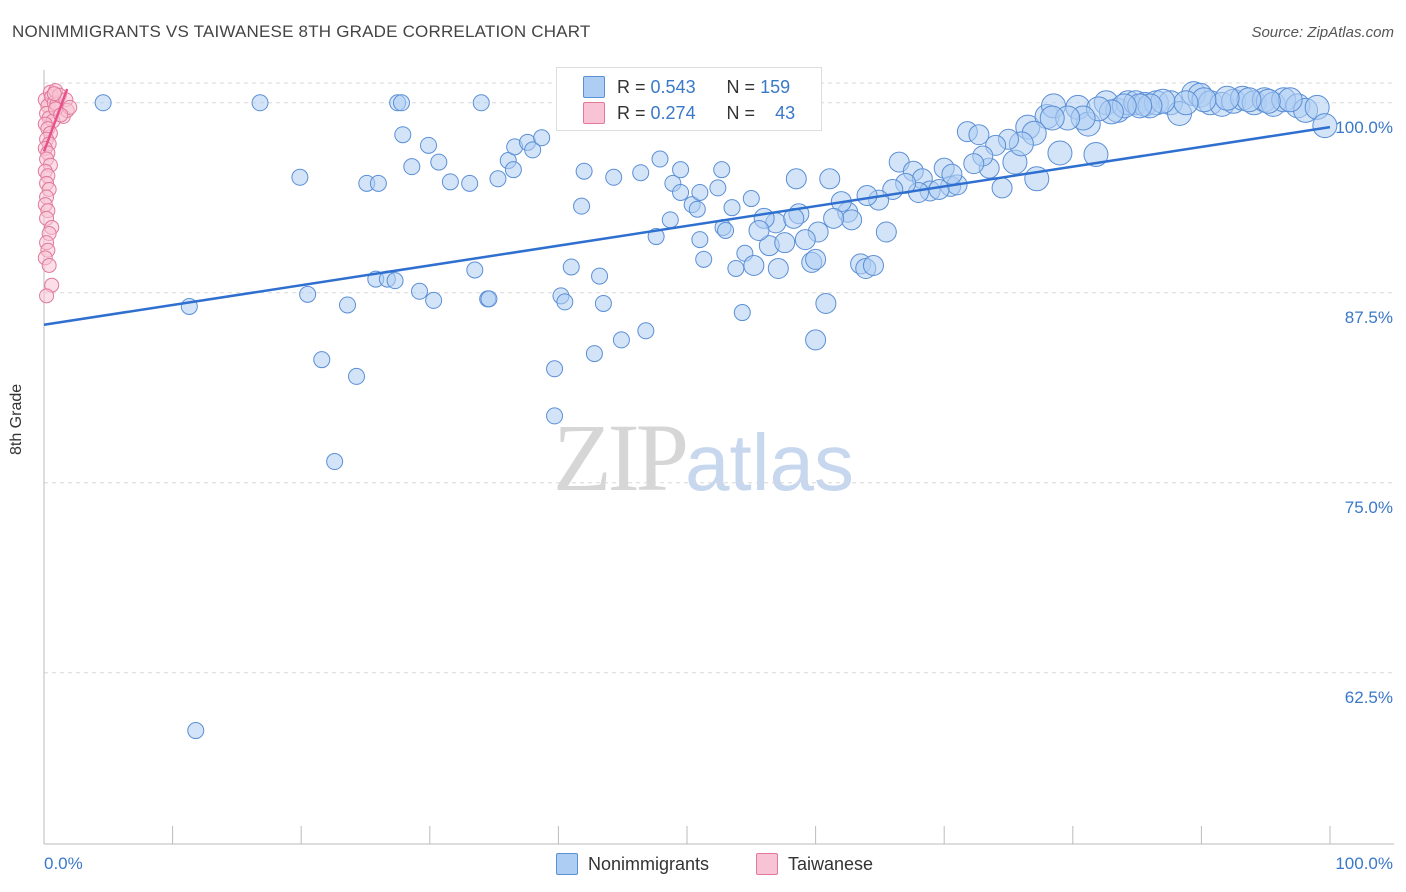  I want to click on source-credit: Source: ZipAtlas.com, so click(1322, 32).